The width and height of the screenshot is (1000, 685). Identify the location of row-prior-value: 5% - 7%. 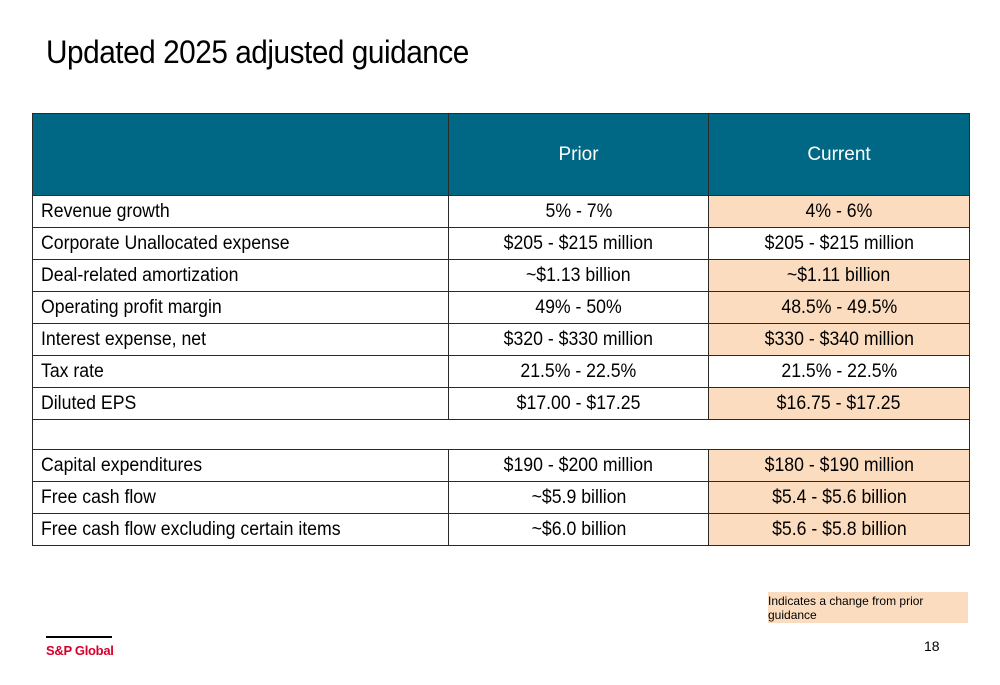
(578, 211).